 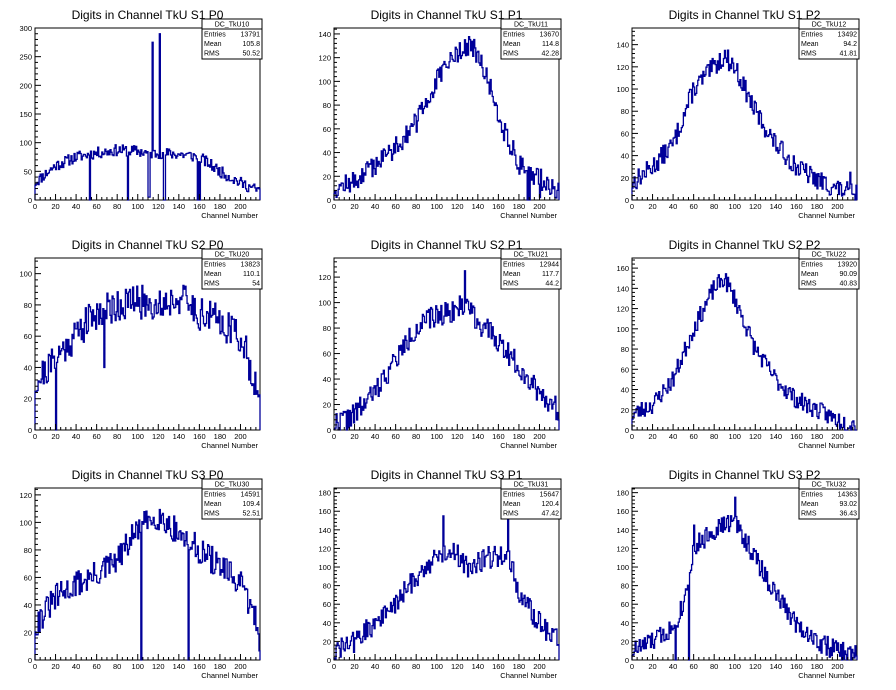 What do you see at coordinates (446, 344) in the screenshot?
I see `plot-frame` at bounding box center [446, 344].